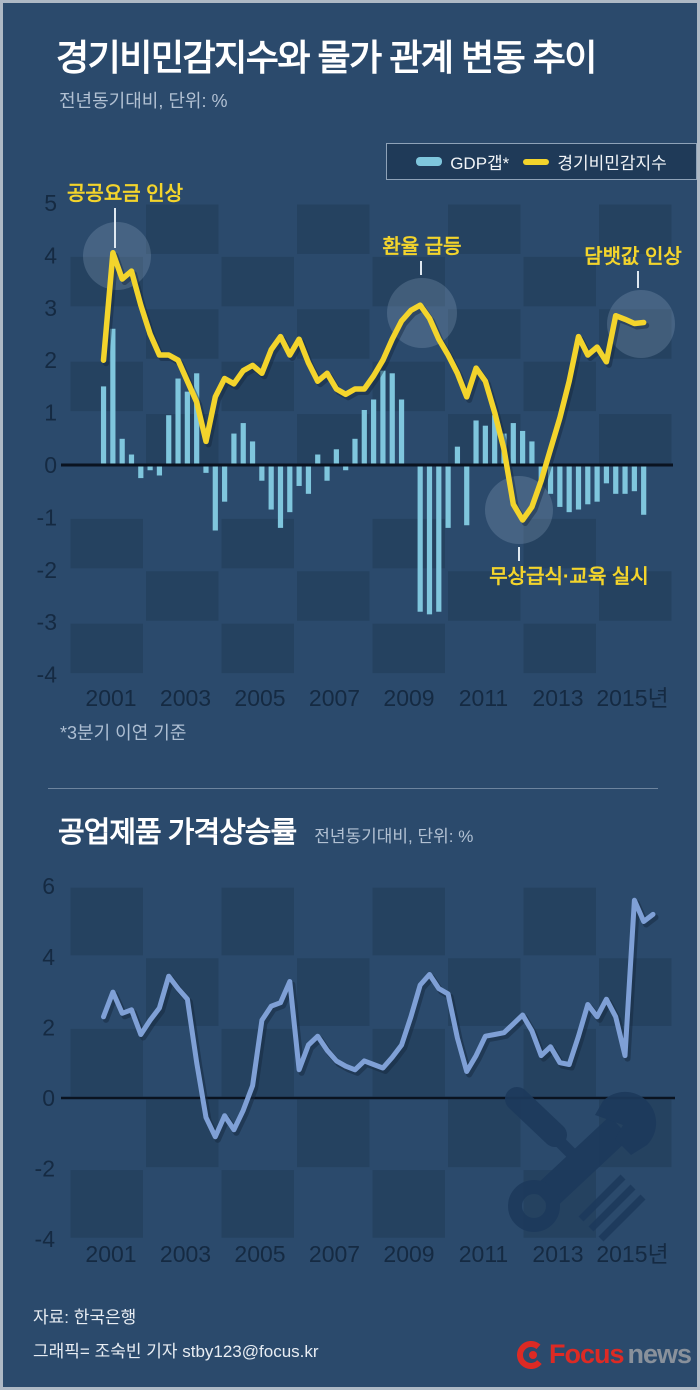  What do you see at coordinates (143, 101) in the screenshot?
I see `page-subtitle: 전년동기대비, 단위: %` at bounding box center [143, 101].